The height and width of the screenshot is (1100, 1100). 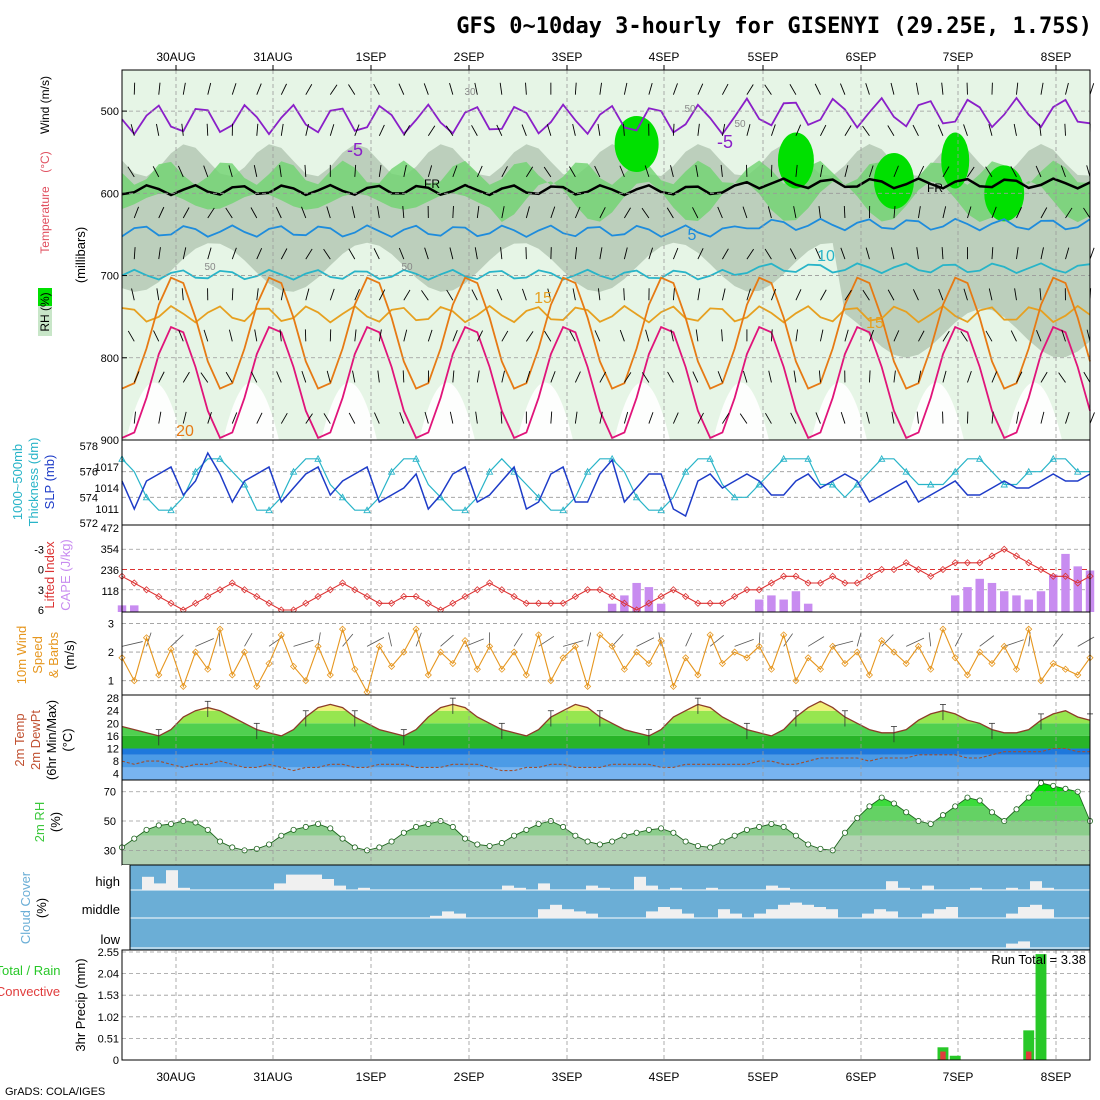 What do you see at coordinates (606, 718) in the screenshot?
I see `temp-line` at bounding box center [606, 718].